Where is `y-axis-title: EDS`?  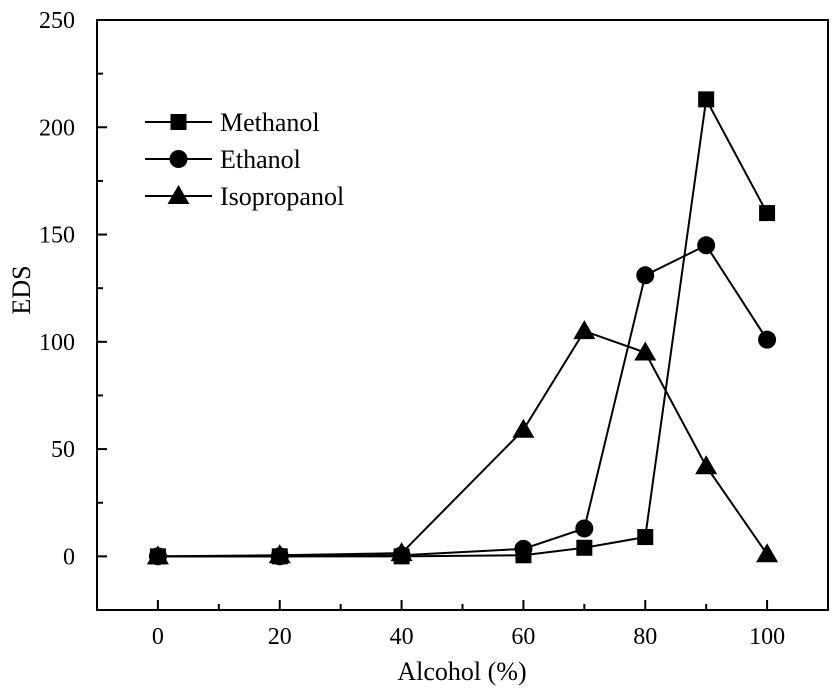 y-axis-title: EDS is located at coordinates (21, 289).